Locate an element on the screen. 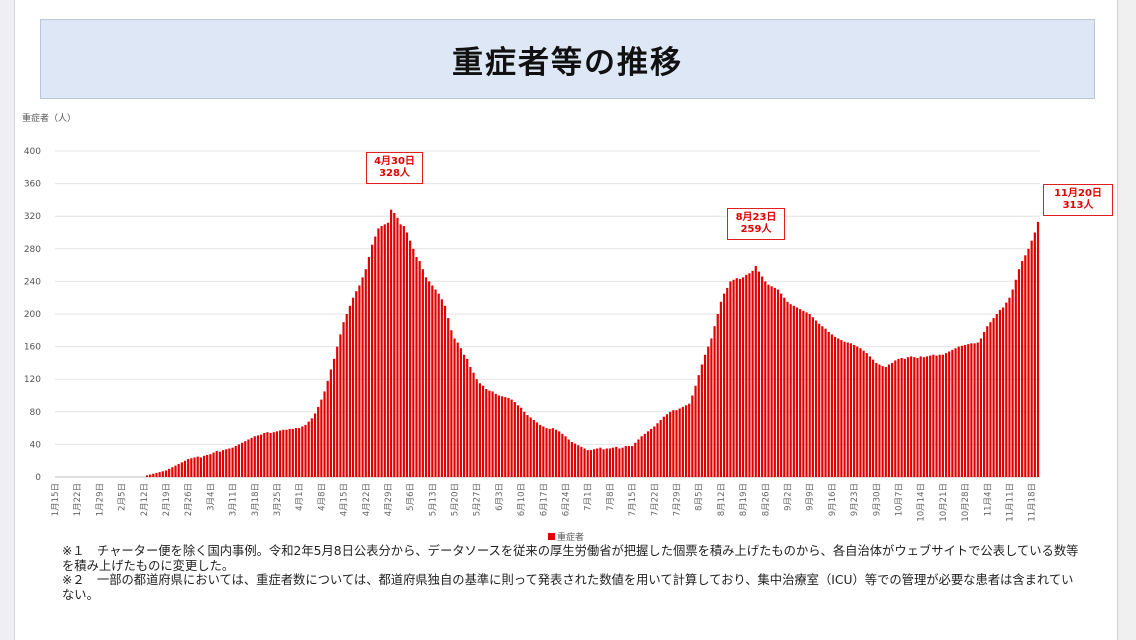 This screenshot has width=1136, height=640. x-tick-label: 5月13日 is located at coordinates (433, 499).